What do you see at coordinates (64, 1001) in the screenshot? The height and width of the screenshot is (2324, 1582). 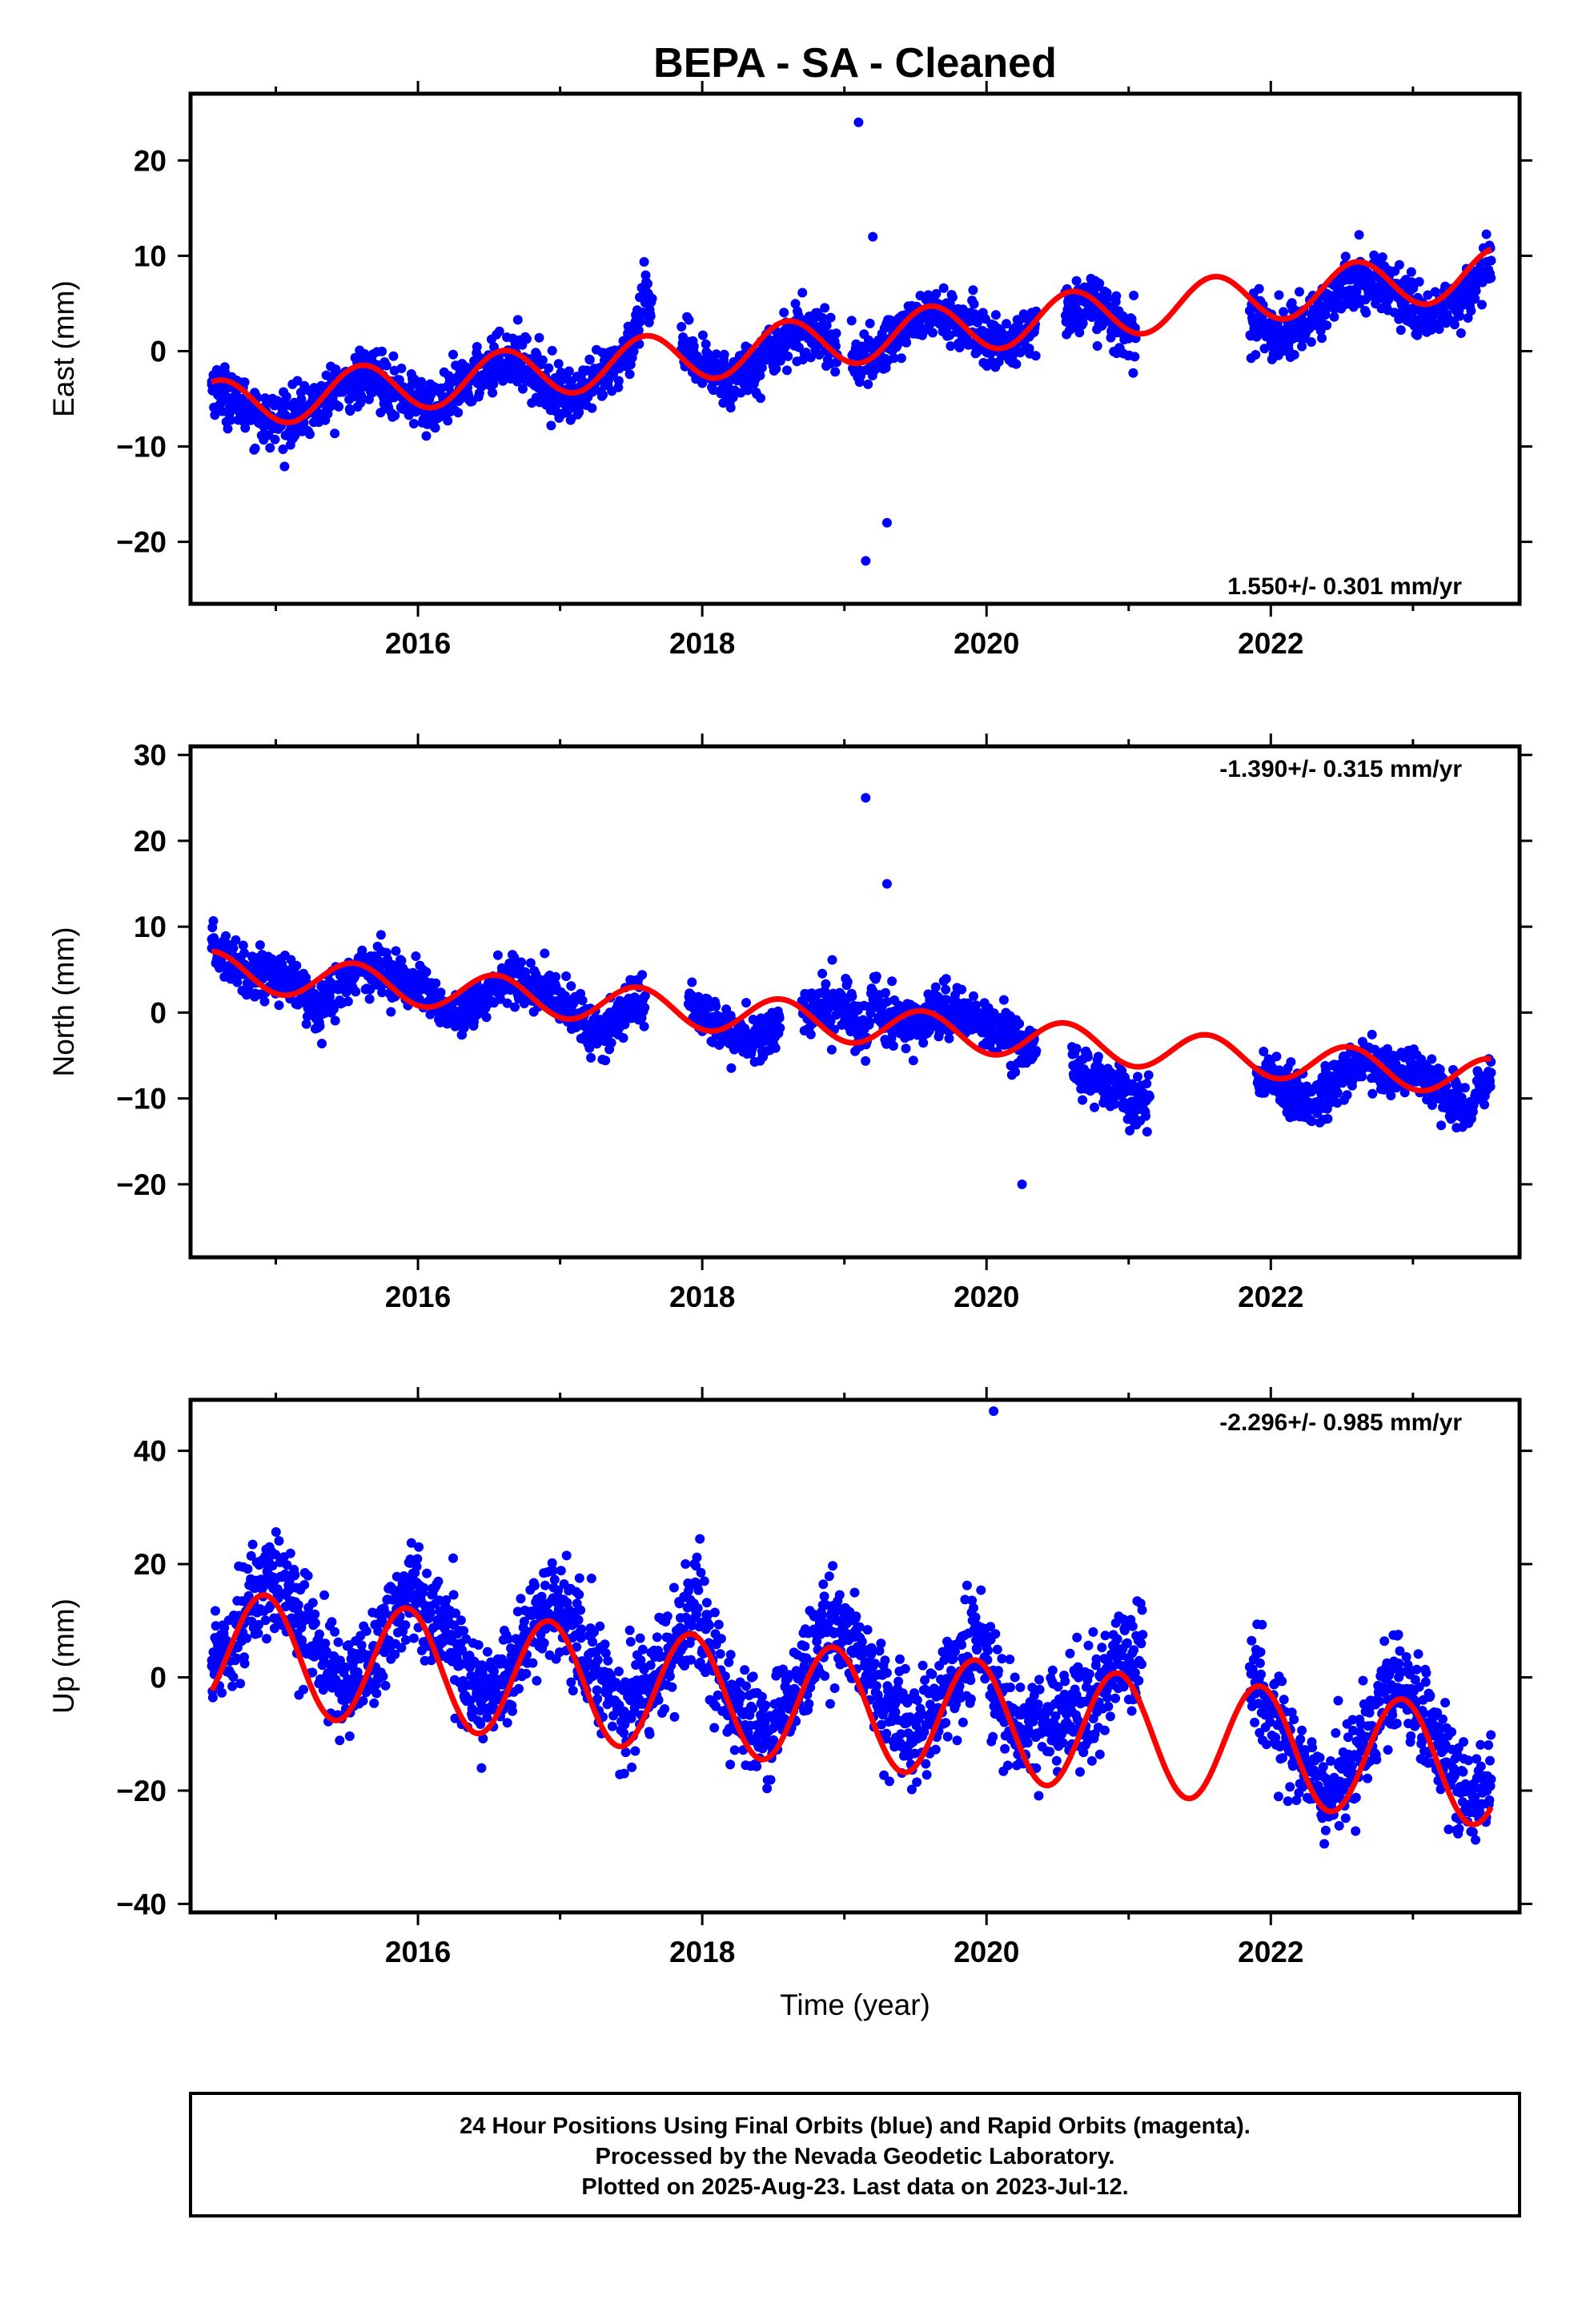 I see `y-axis-label: North (mm)` at bounding box center [64, 1001].